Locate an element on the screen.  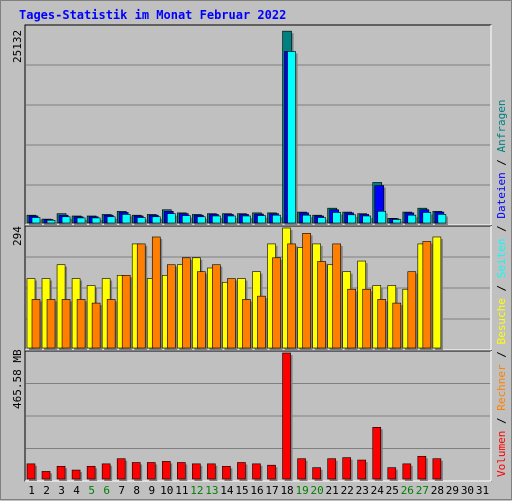
x-tick-label: 1 is located at coordinates (31, 490).